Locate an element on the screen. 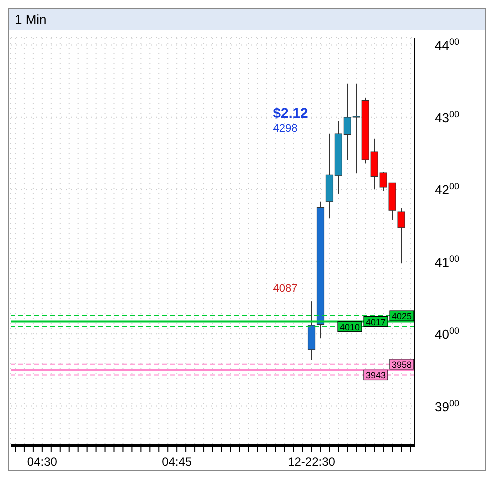 This screenshot has width=492, height=492. y-tick-label: 43$^{00}$ is located at coordinates (447, 117).